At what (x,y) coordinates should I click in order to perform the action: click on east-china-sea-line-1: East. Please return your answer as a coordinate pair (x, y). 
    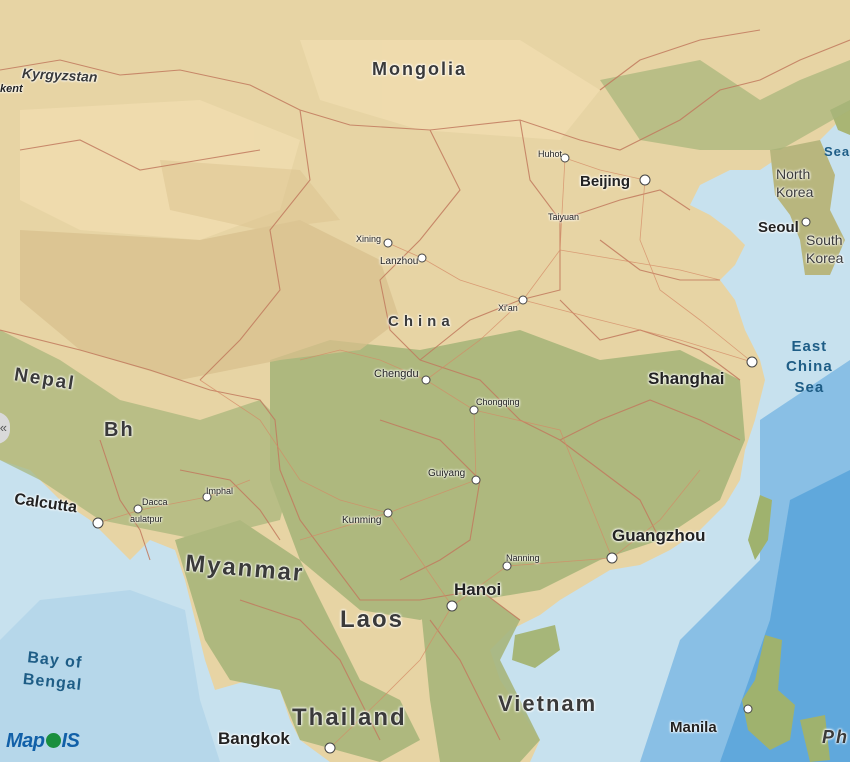
    Looking at the image, I should click on (809, 346).